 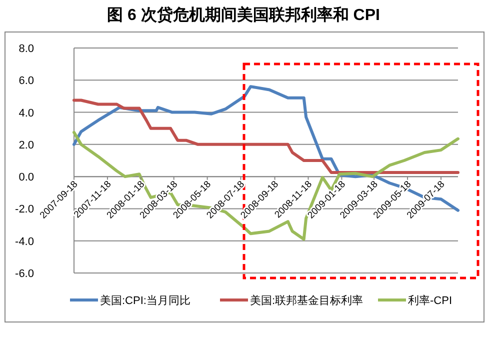 What do you see at coordinates (24, 210) in the screenshot?
I see `y-tick-label: -2.0` at bounding box center [24, 210].